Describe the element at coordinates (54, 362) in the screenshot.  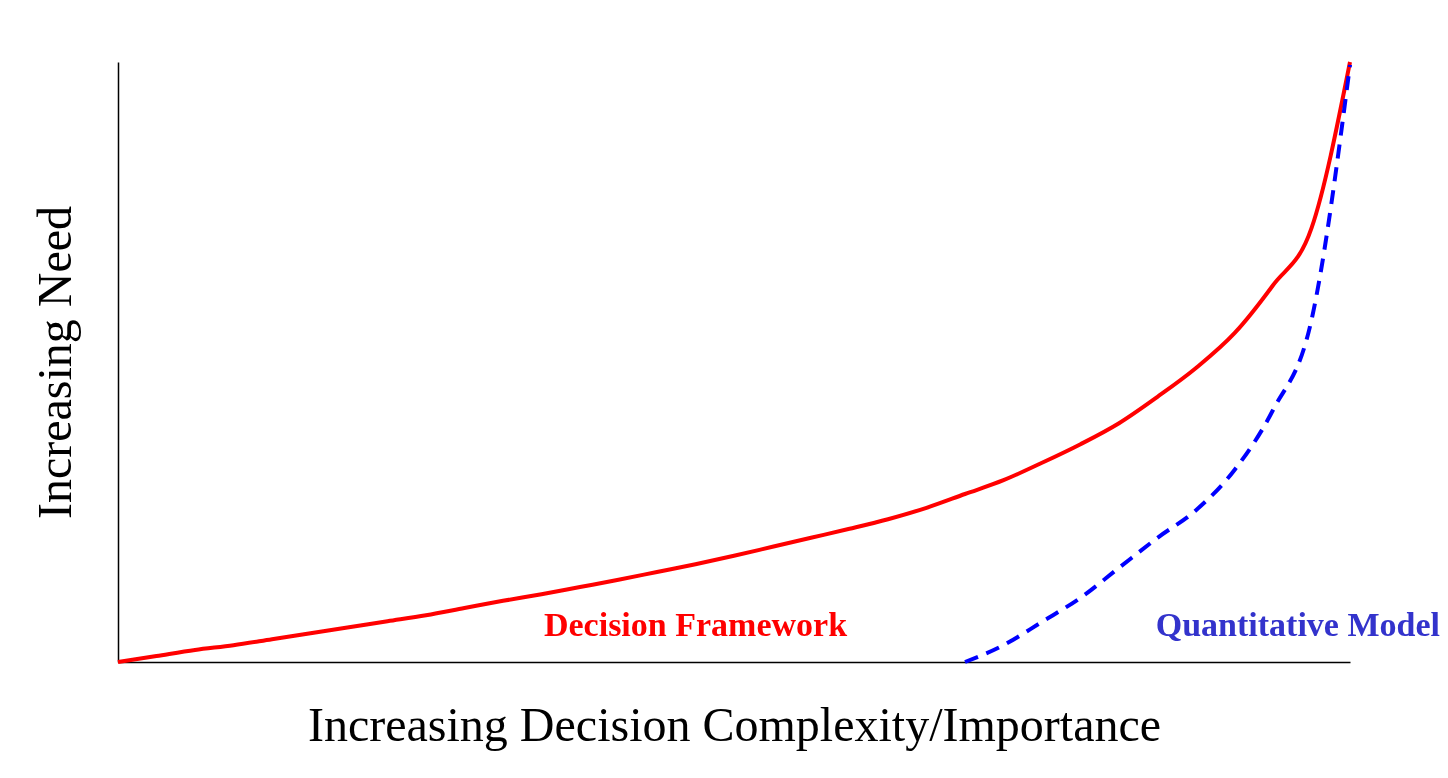
I see `y-axis-title: Increasing Need` at that location.